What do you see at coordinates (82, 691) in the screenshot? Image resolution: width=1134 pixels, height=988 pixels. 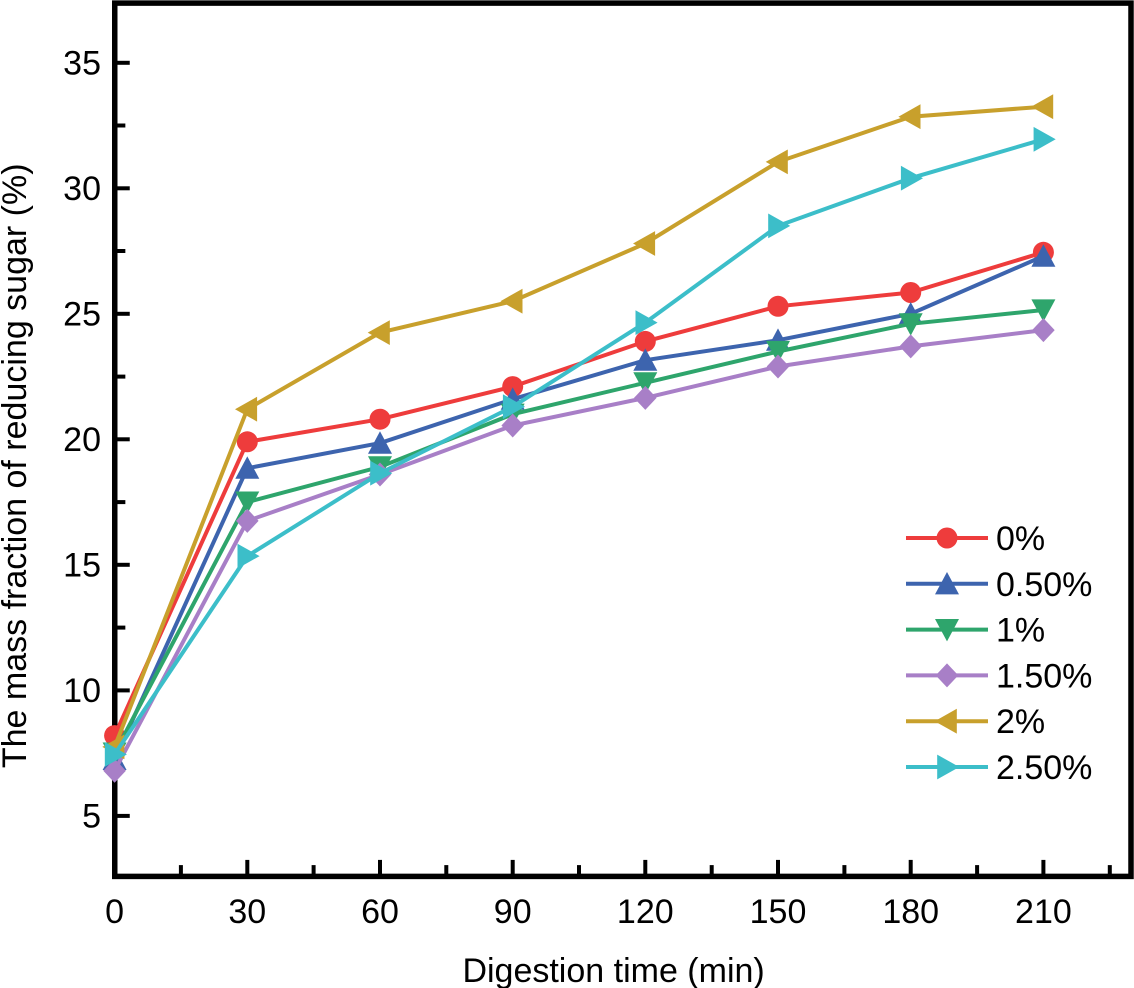 I see `svg-text: 10` at bounding box center [82, 691].